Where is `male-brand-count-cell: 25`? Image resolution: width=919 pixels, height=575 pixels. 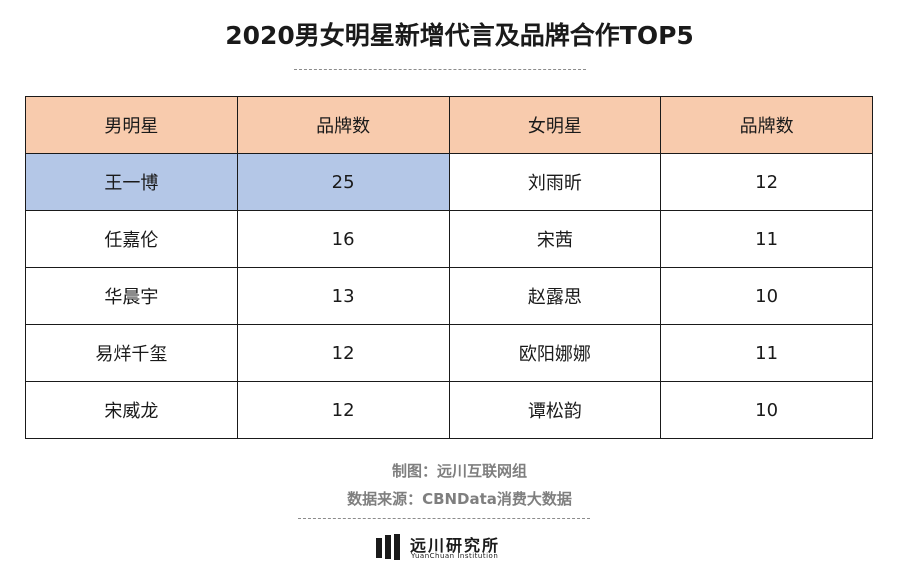 male-brand-count-cell: 25 is located at coordinates (343, 182).